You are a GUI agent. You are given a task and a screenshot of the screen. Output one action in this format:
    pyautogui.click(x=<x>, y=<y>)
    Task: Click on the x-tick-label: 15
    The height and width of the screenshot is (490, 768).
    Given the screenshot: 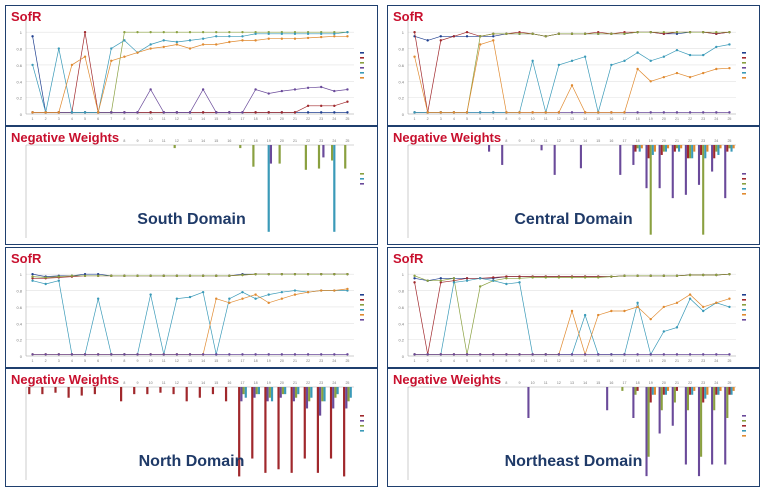 What is the action you would take?
    pyautogui.click(x=216, y=361)
    